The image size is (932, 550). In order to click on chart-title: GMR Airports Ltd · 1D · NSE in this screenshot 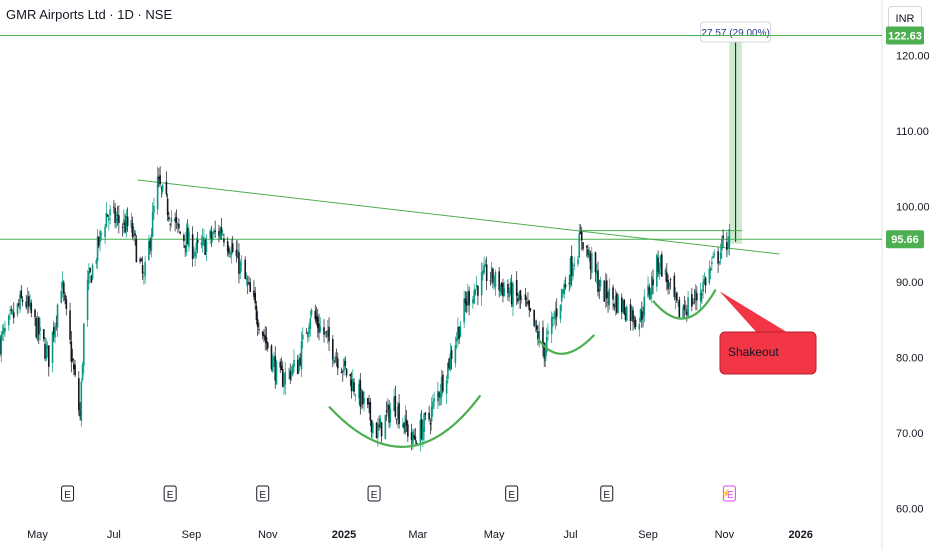, I will do `click(89, 14)`.